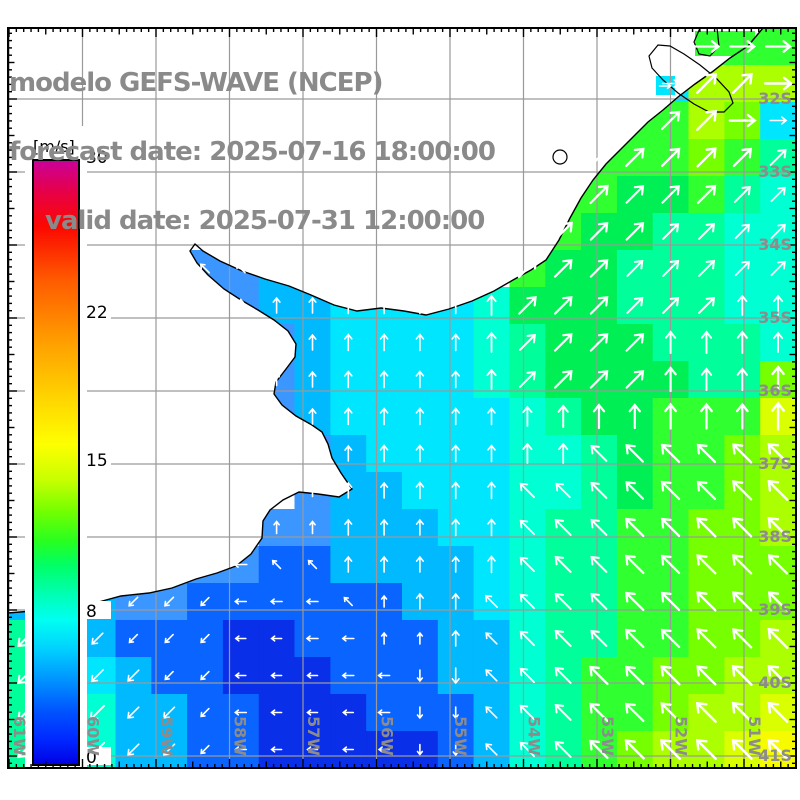  What do you see at coordinates (775, 390) in the screenshot?
I see `lat-label: 36S` at bounding box center [775, 390].